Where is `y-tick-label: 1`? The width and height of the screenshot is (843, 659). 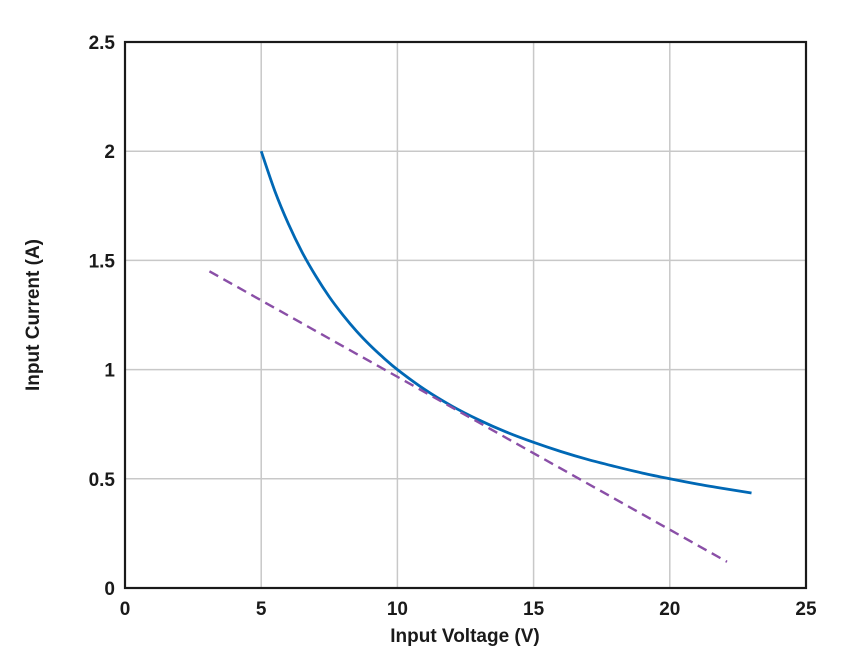 y-tick-label: 1 is located at coordinates (109, 371).